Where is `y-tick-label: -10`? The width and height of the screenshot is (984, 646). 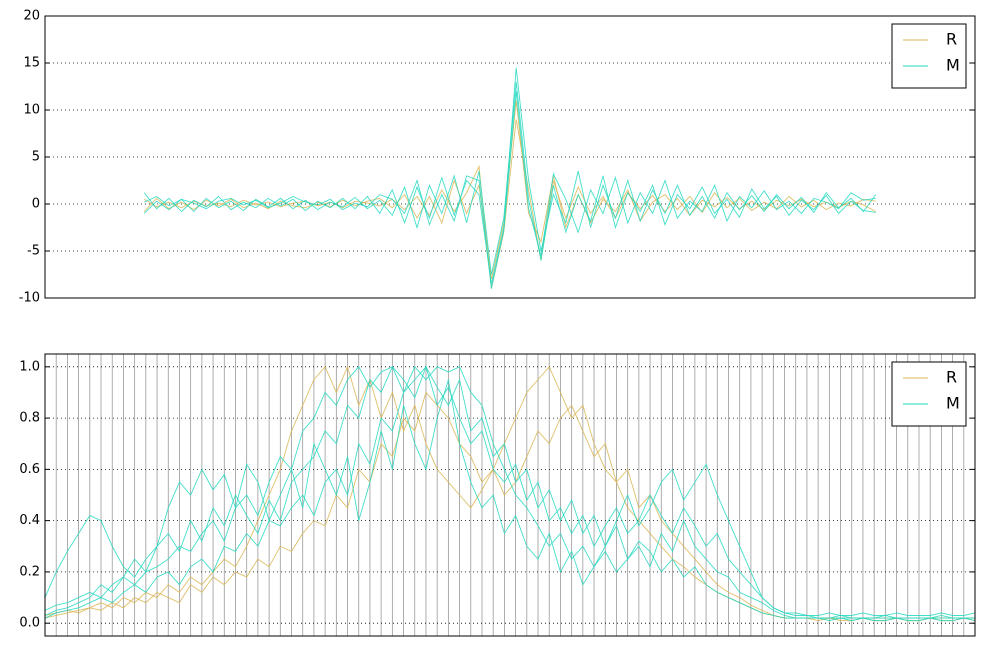
y-tick-label: -10 is located at coordinates (29, 298).